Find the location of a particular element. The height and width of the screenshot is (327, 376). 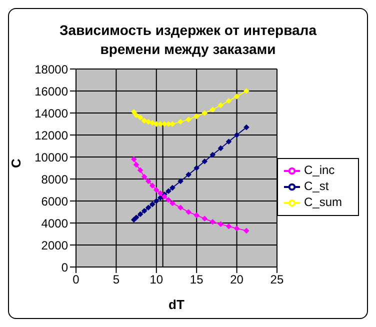

x-tick-label: 25 is located at coordinates (277, 279).